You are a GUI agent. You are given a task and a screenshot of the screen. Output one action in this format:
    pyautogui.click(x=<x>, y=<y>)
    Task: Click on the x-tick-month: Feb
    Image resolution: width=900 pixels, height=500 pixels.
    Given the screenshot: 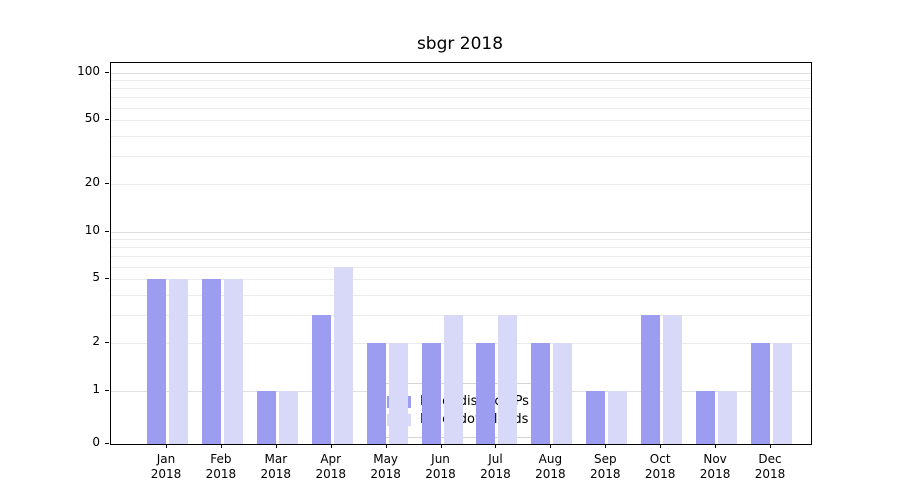 What is the action you would take?
    pyautogui.click(x=221, y=459)
    